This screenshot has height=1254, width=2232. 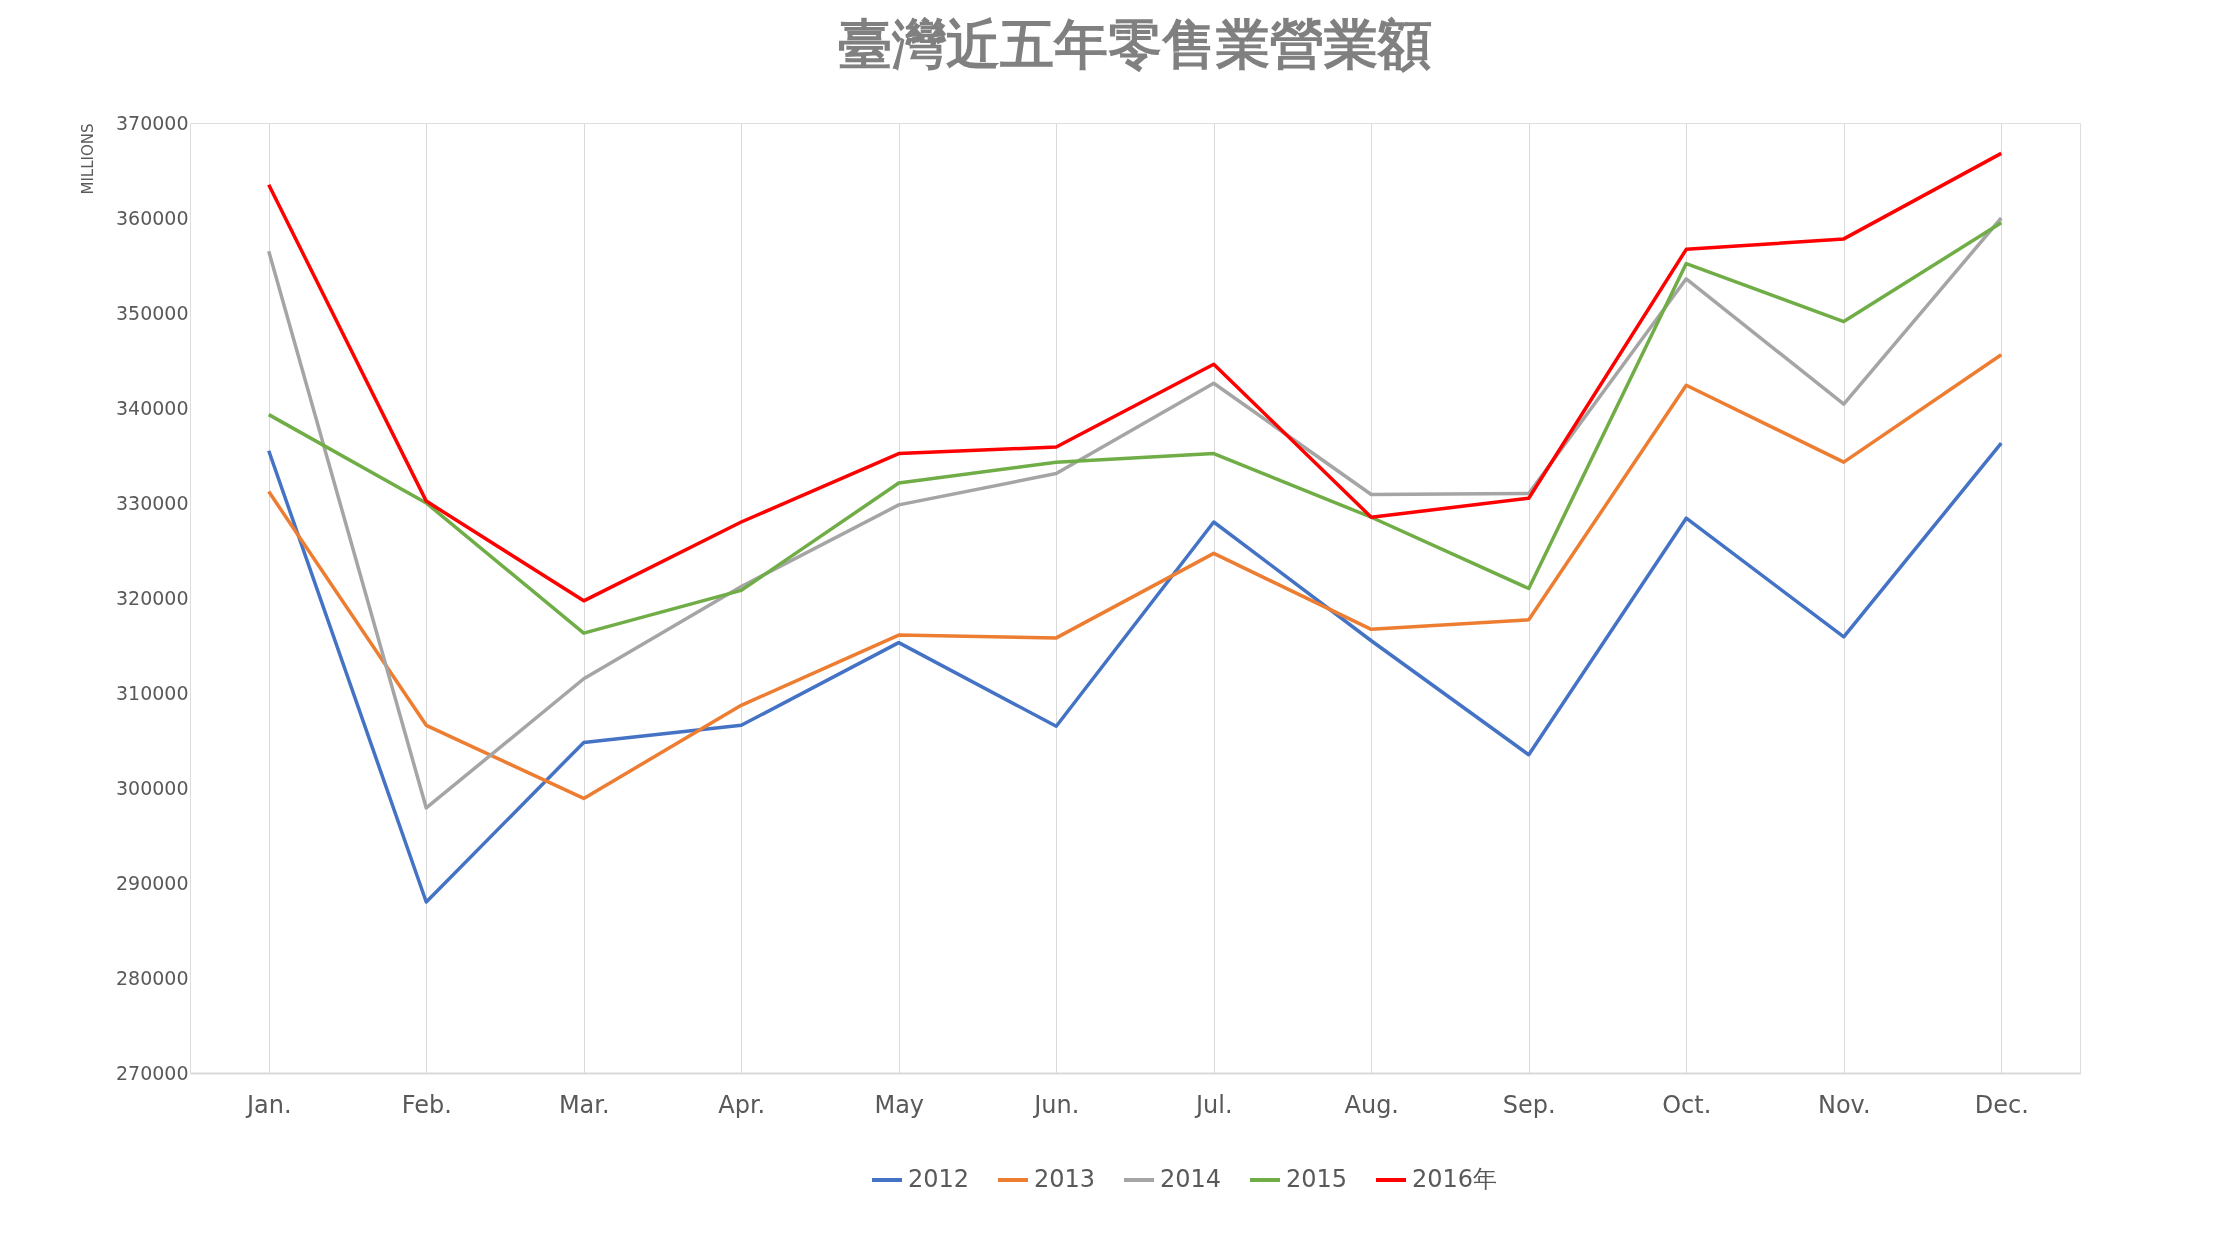 I want to click on x-tick-label: Sep., so click(x=1529, y=1104).